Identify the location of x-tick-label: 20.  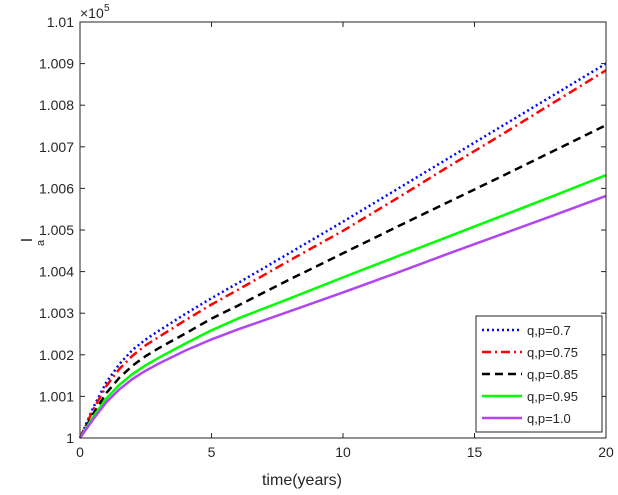
(606, 452).